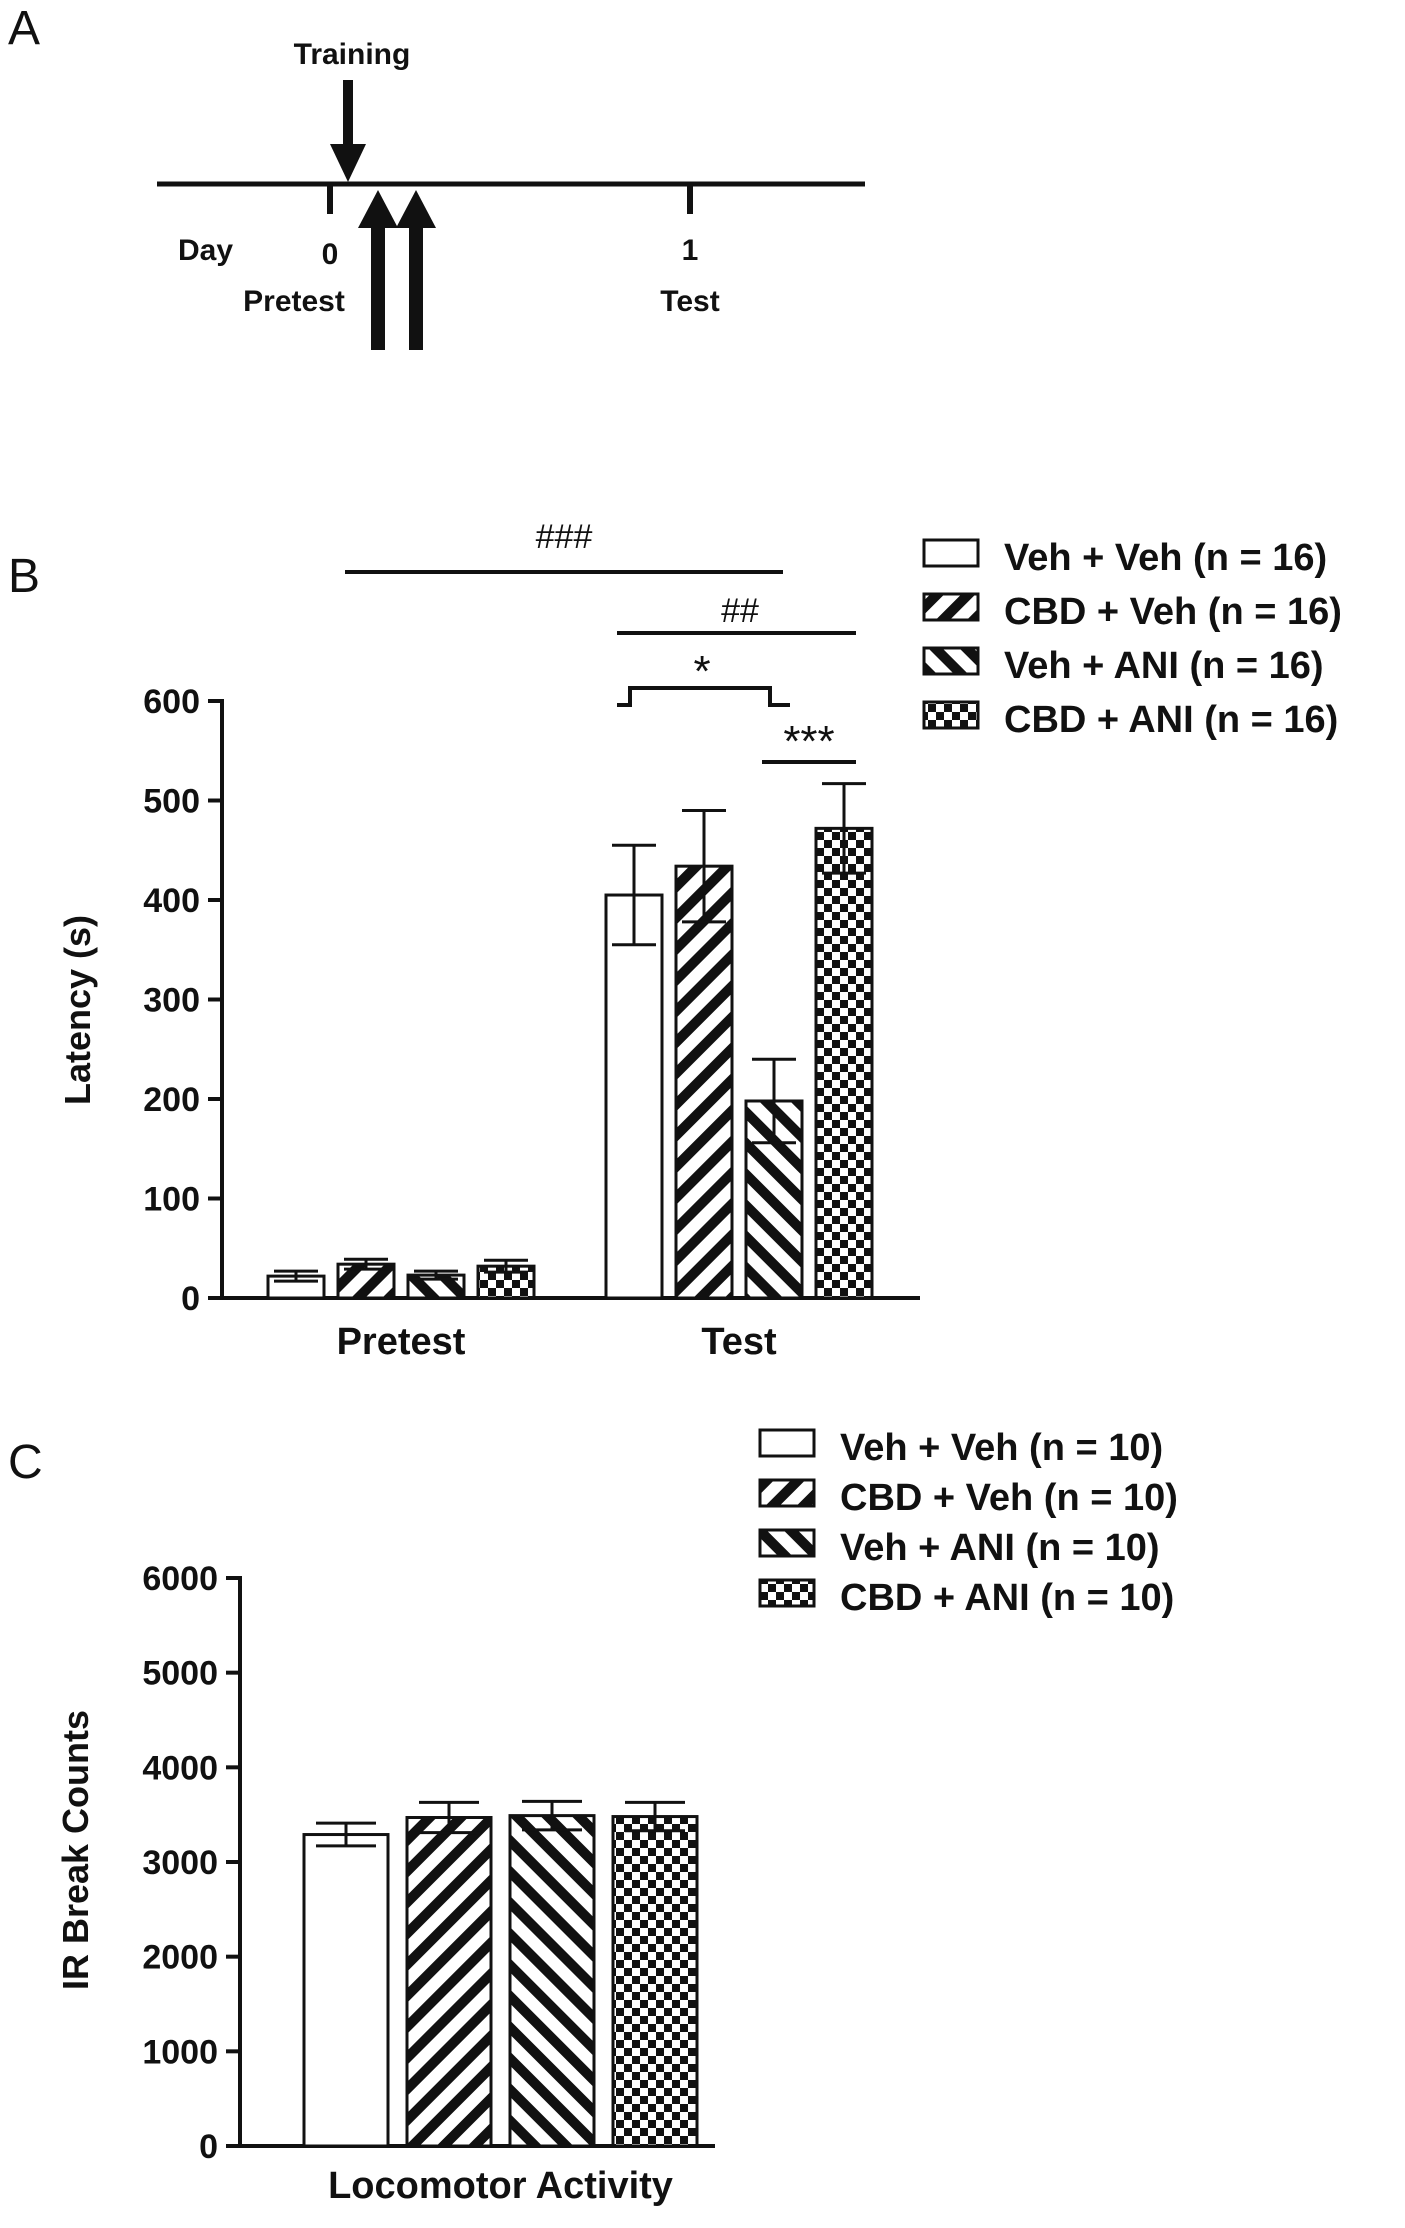 The image size is (1405, 2228). What do you see at coordinates (190, 1299) in the screenshot?
I see `b-y-tick-label: 0` at bounding box center [190, 1299].